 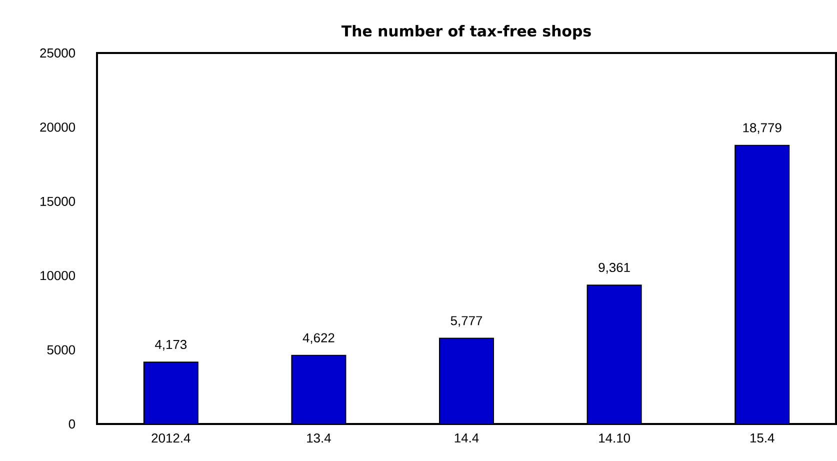 What do you see at coordinates (72, 424) in the screenshot?
I see `y-tick-label: 0` at bounding box center [72, 424].